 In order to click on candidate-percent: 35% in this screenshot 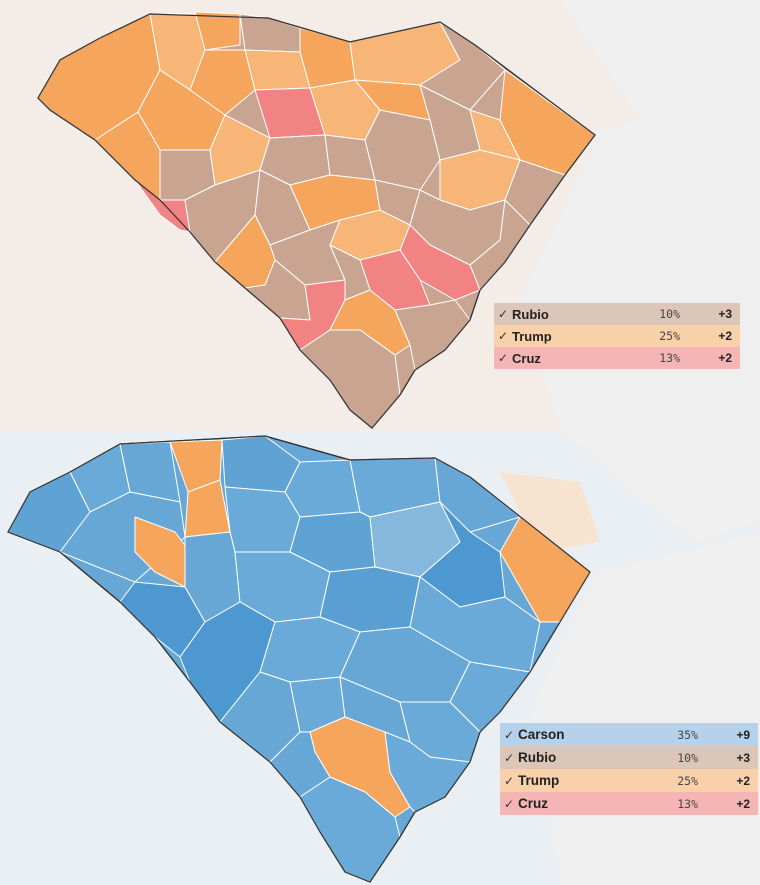, I will do `click(687, 734)`.